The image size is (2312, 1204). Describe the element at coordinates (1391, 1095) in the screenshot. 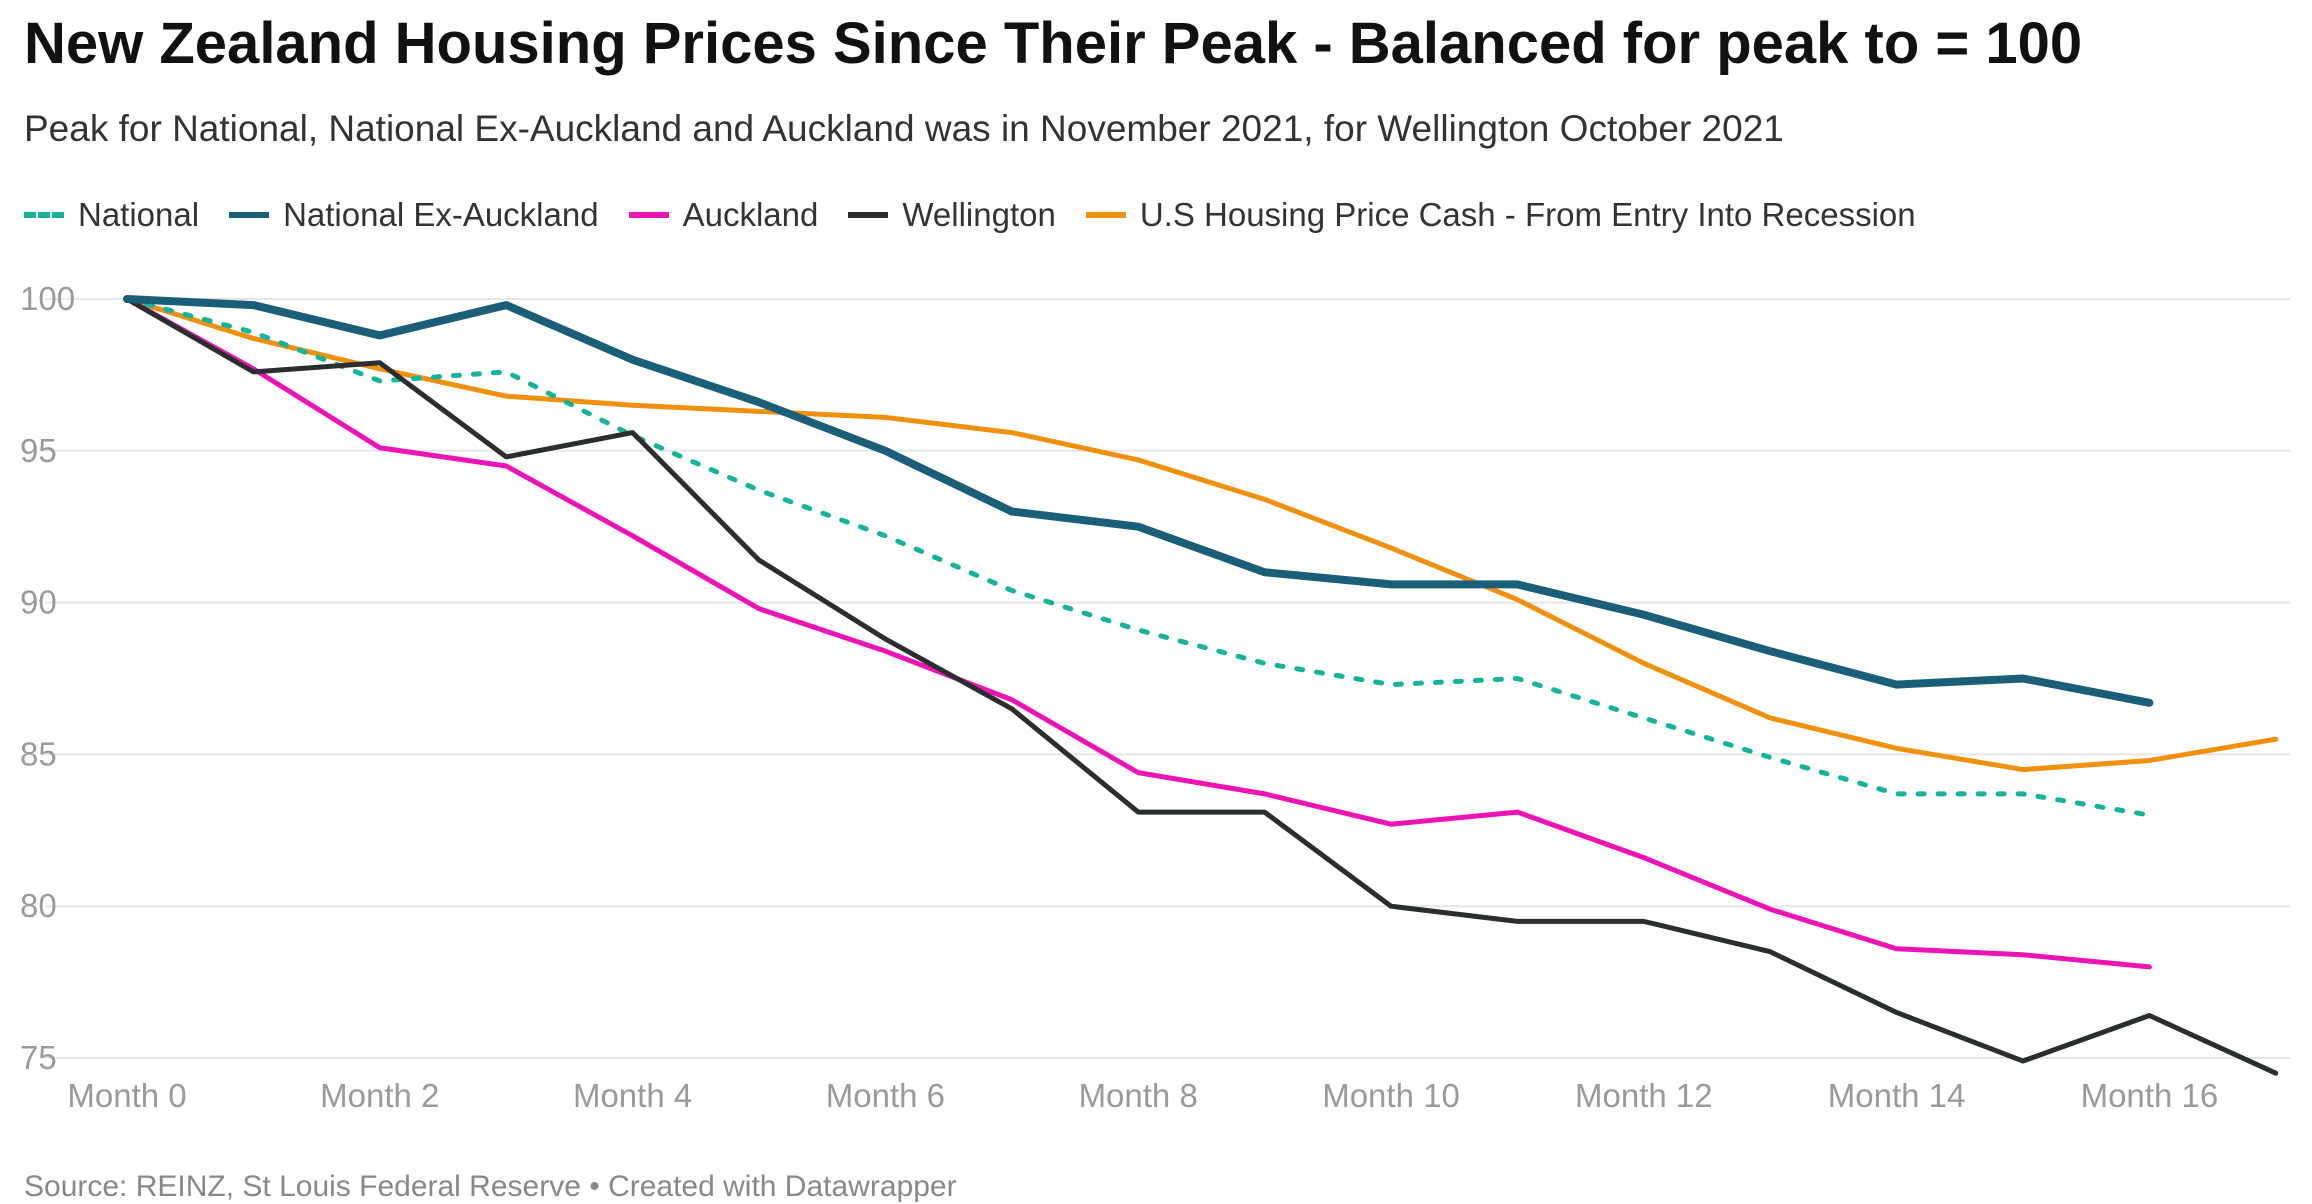

I see `x-tick-label: Month 10` at that location.